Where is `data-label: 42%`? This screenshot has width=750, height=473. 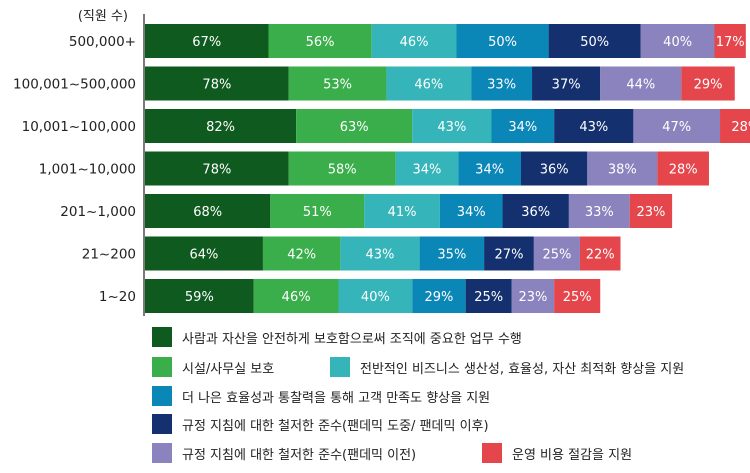
data-label: 42% is located at coordinates (301, 255).